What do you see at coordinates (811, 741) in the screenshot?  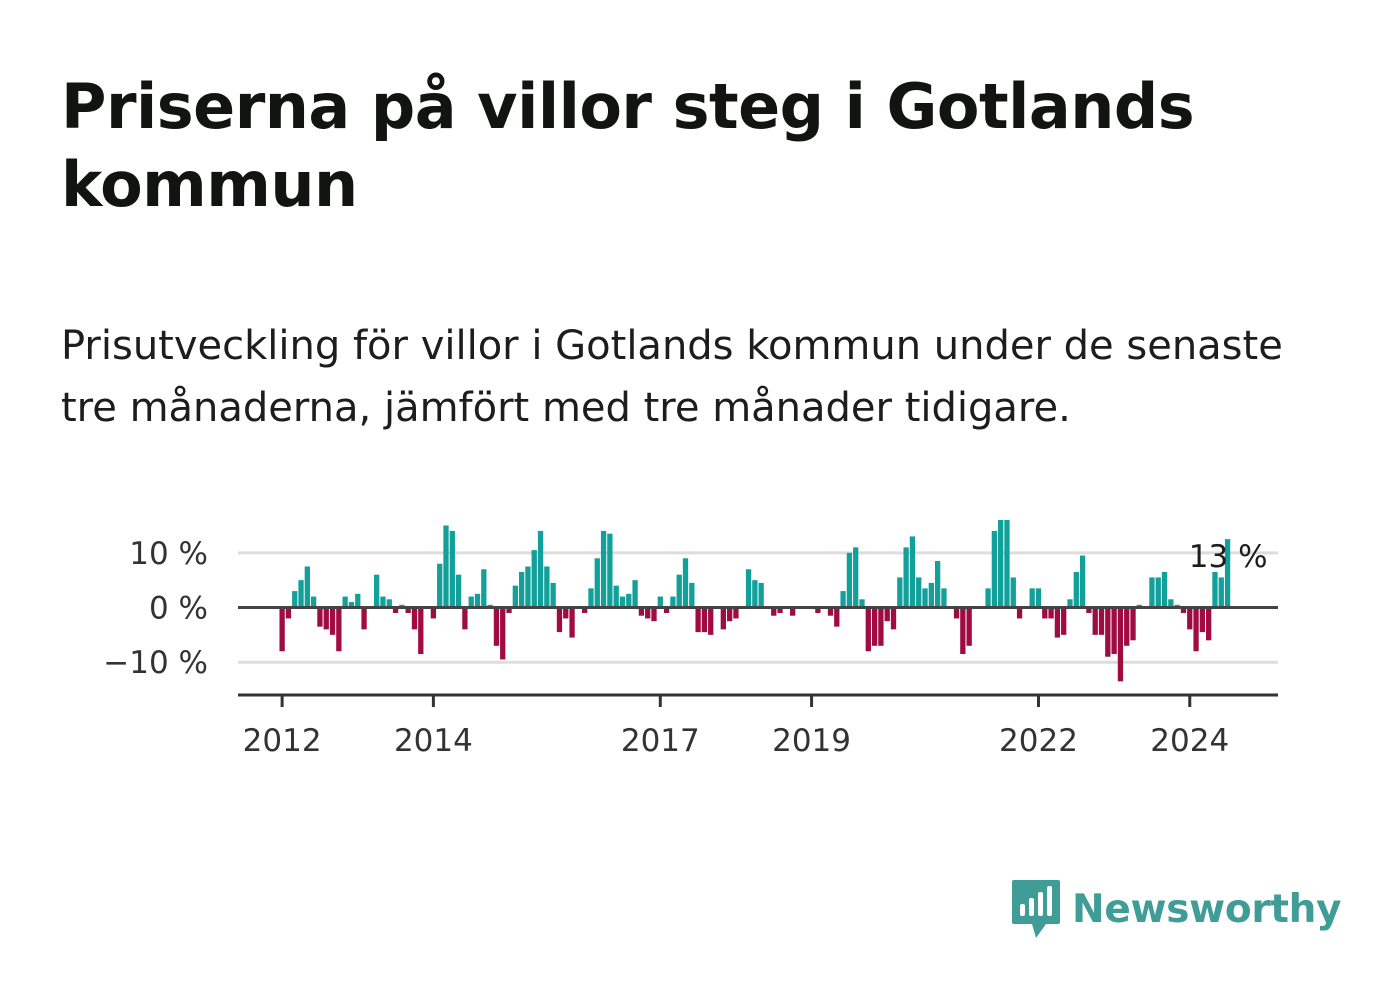 I see `x-tick-label: 2019` at bounding box center [811, 741].